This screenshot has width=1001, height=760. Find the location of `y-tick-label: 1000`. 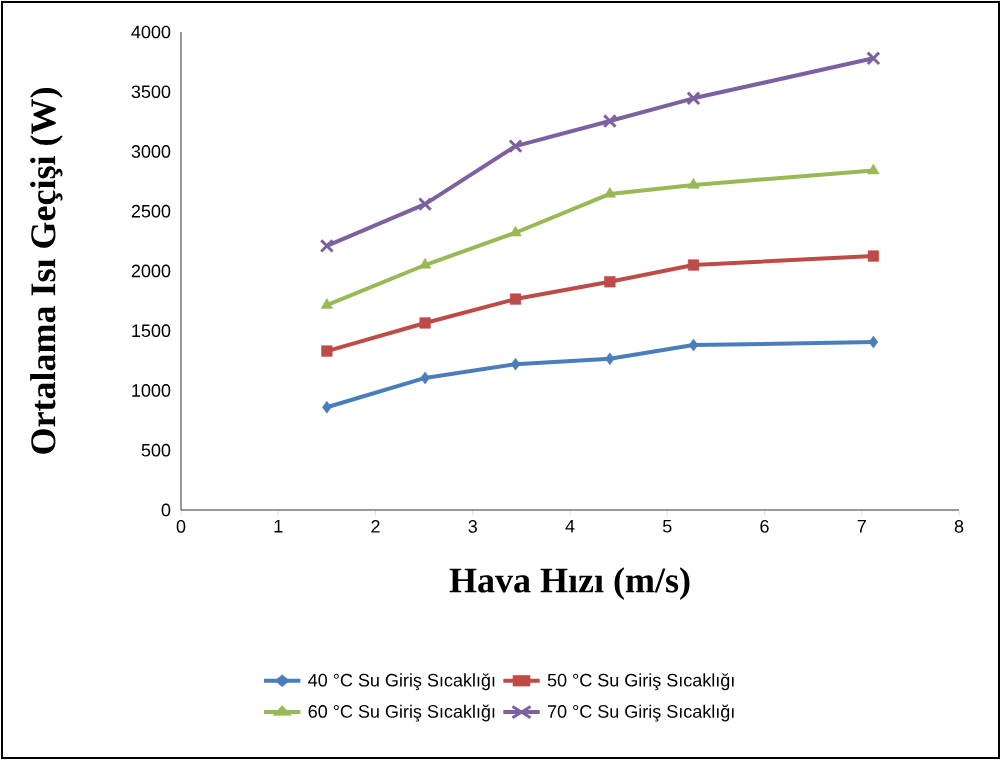

y-tick-label: 1000 is located at coordinates (151, 390).